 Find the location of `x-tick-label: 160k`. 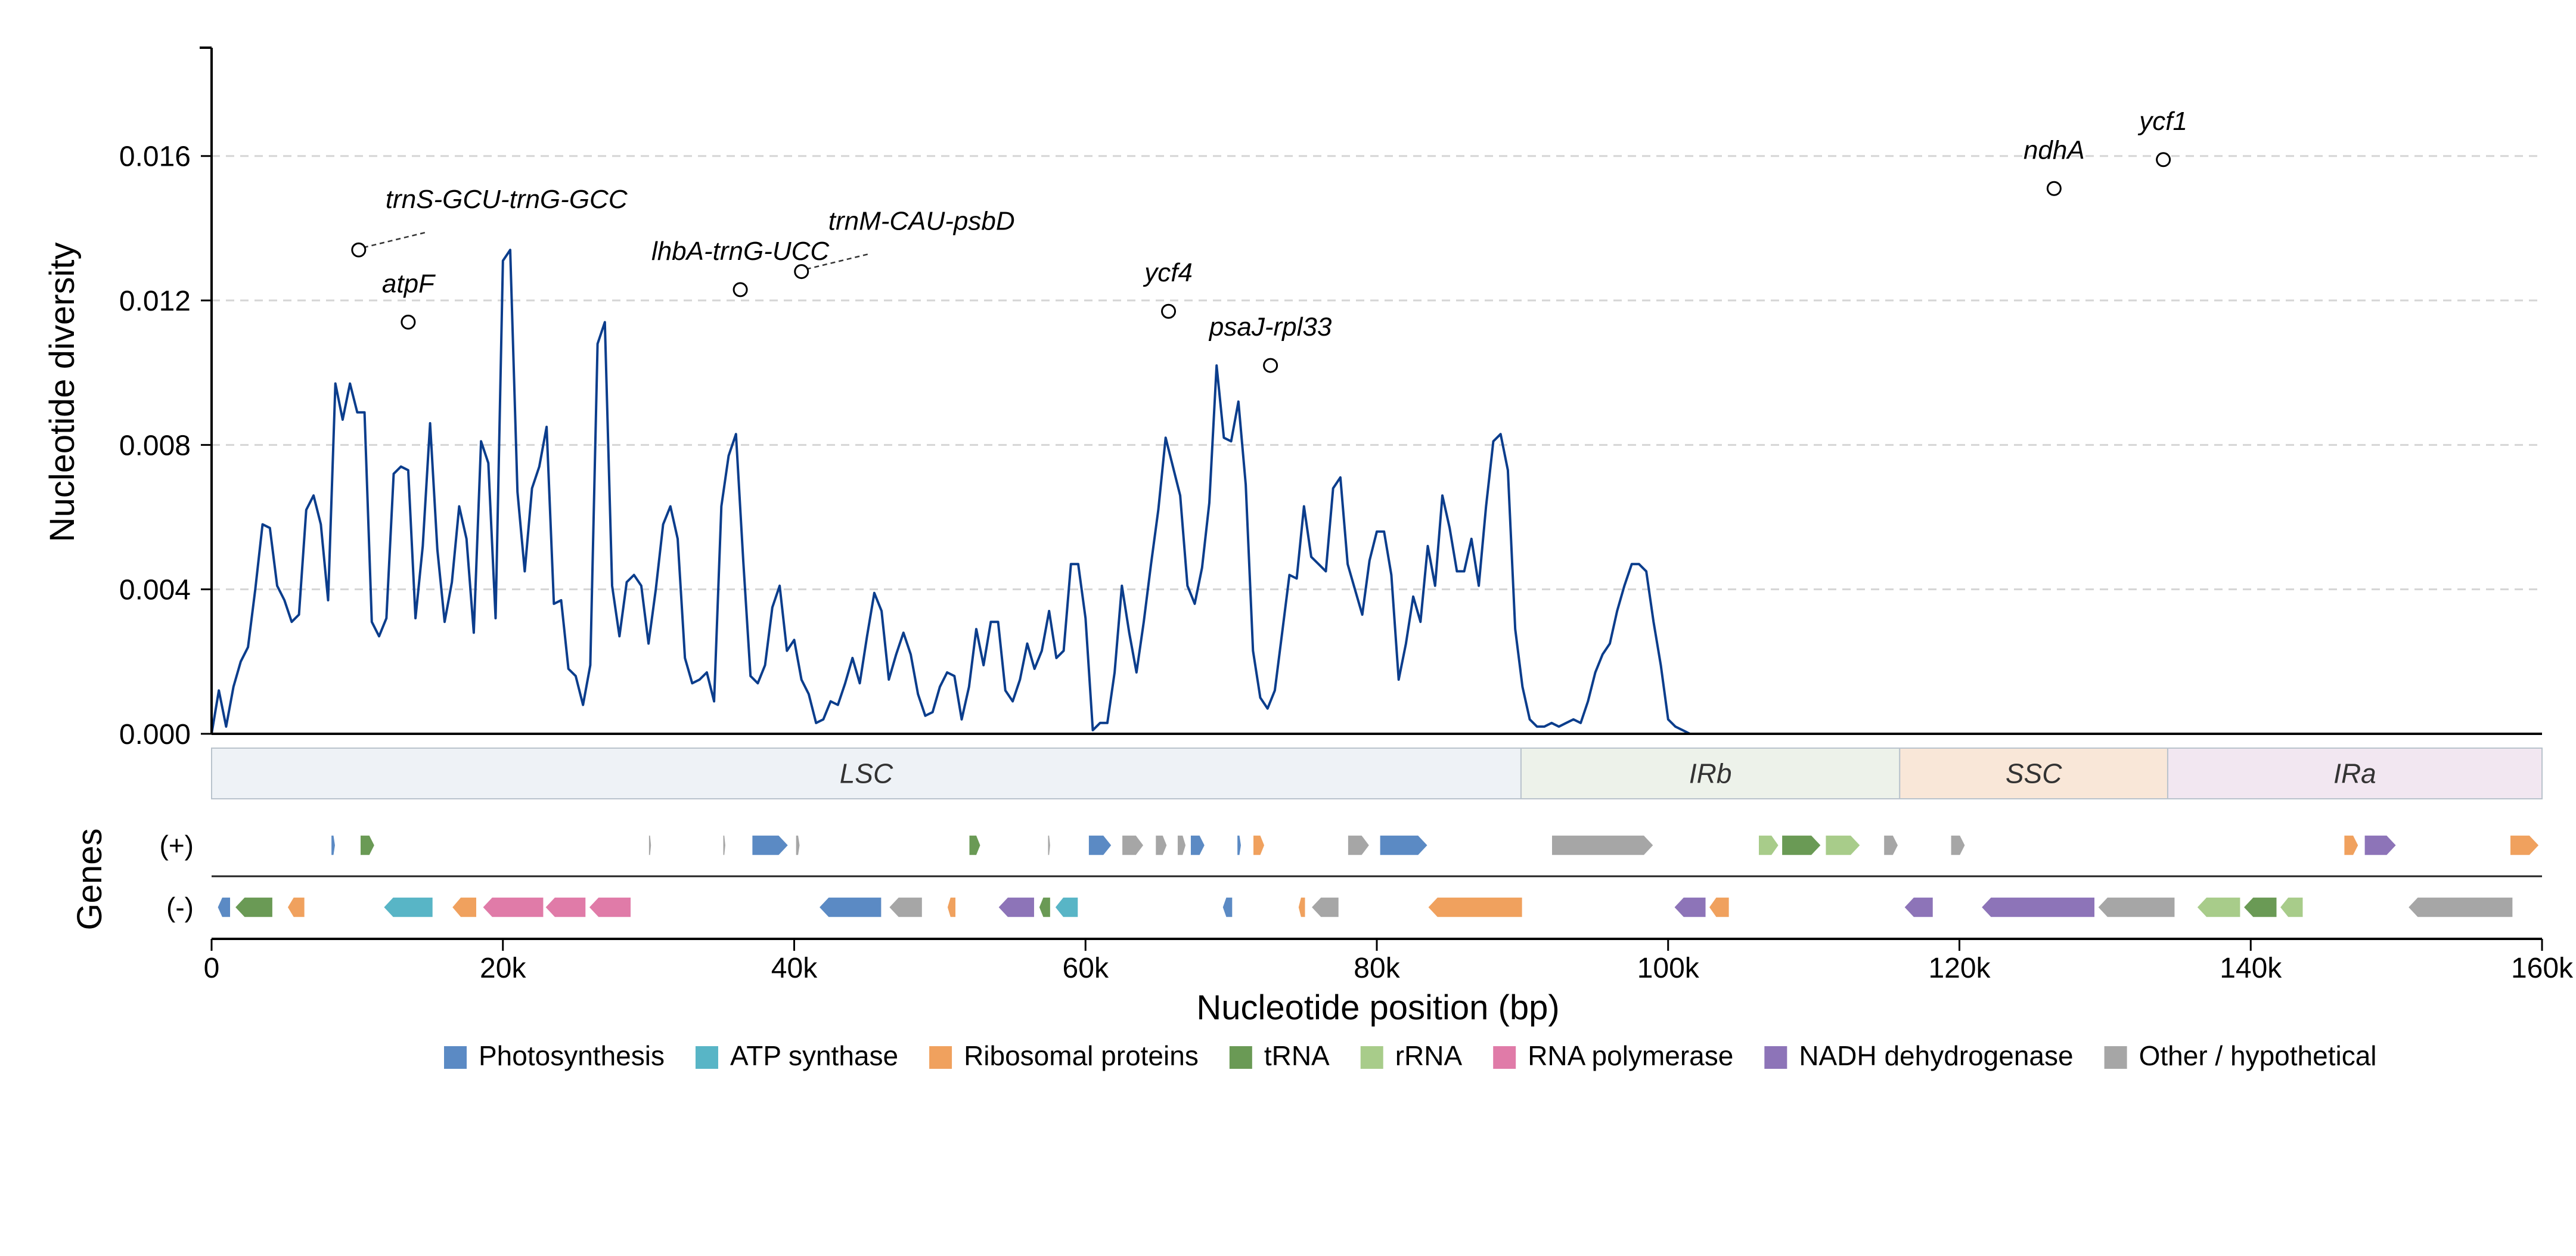

x-tick-label: 160k is located at coordinates (2543, 968).